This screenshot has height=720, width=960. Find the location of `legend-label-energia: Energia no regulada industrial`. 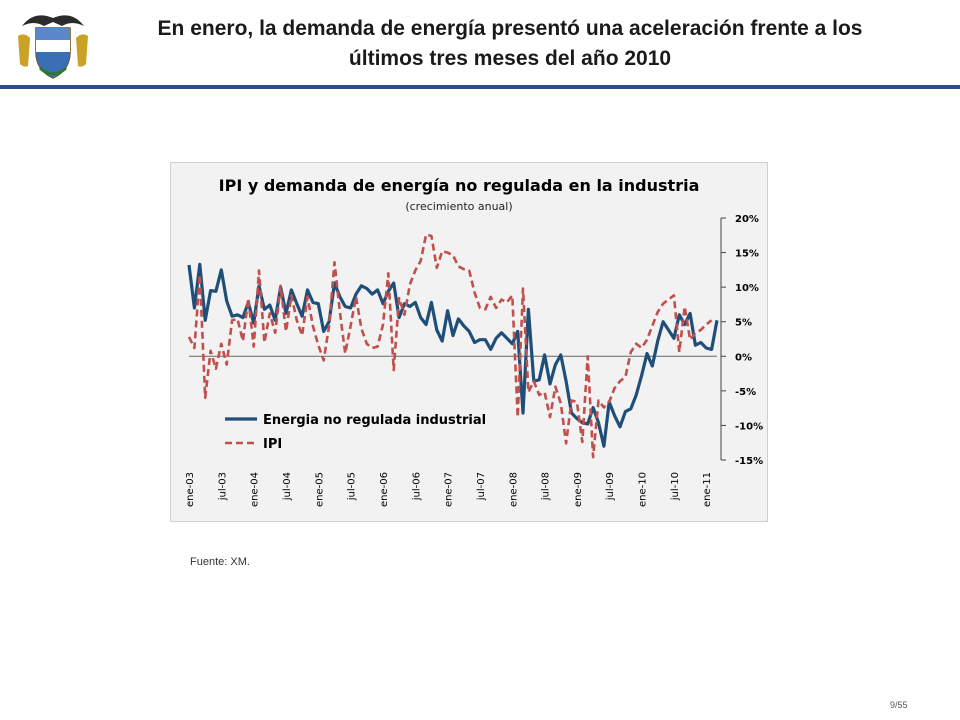

legend-label-energia: Energia no regulada industrial is located at coordinates (374, 420).